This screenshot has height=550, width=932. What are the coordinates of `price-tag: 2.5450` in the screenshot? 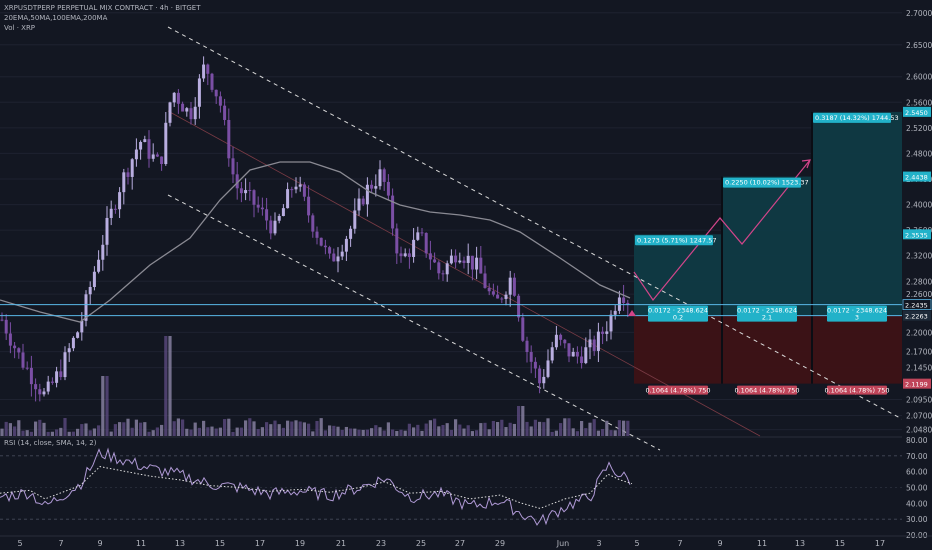 It's located at (916, 113).